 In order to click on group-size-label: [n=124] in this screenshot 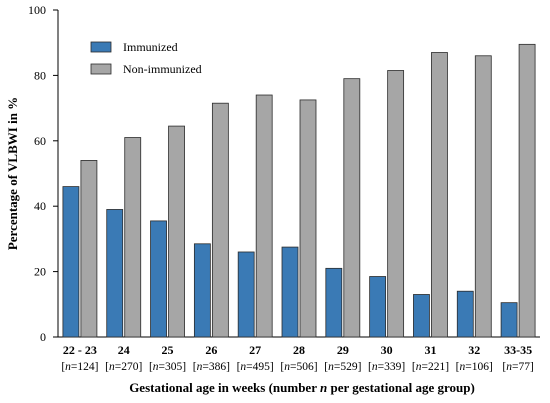, I will do `click(79, 367)`.